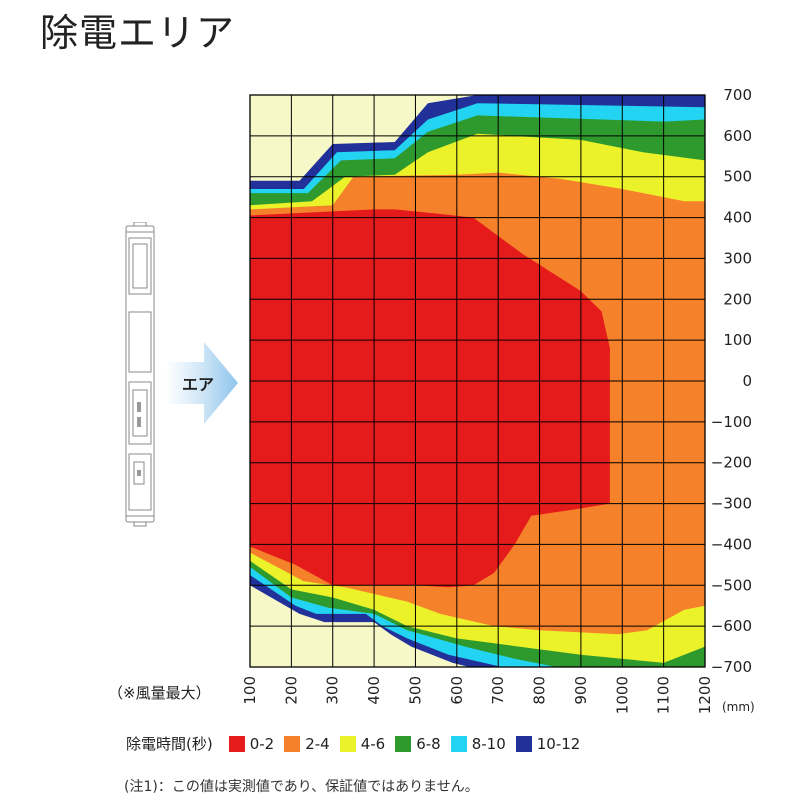 Image resolution: width=800 pixels, height=800 pixels. Describe the element at coordinates (540, 690) in the screenshot. I see `x-tick-label: 800` at that location.